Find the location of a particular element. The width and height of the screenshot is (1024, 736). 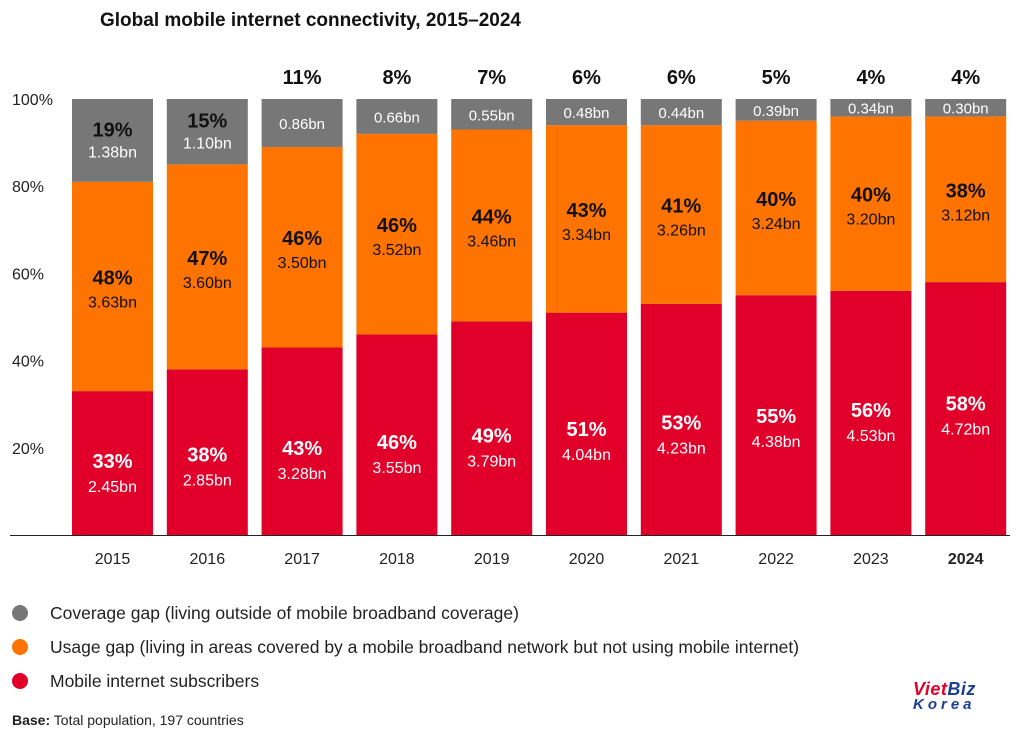

y-tick-label: 20% is located at coordinates (28, 449).